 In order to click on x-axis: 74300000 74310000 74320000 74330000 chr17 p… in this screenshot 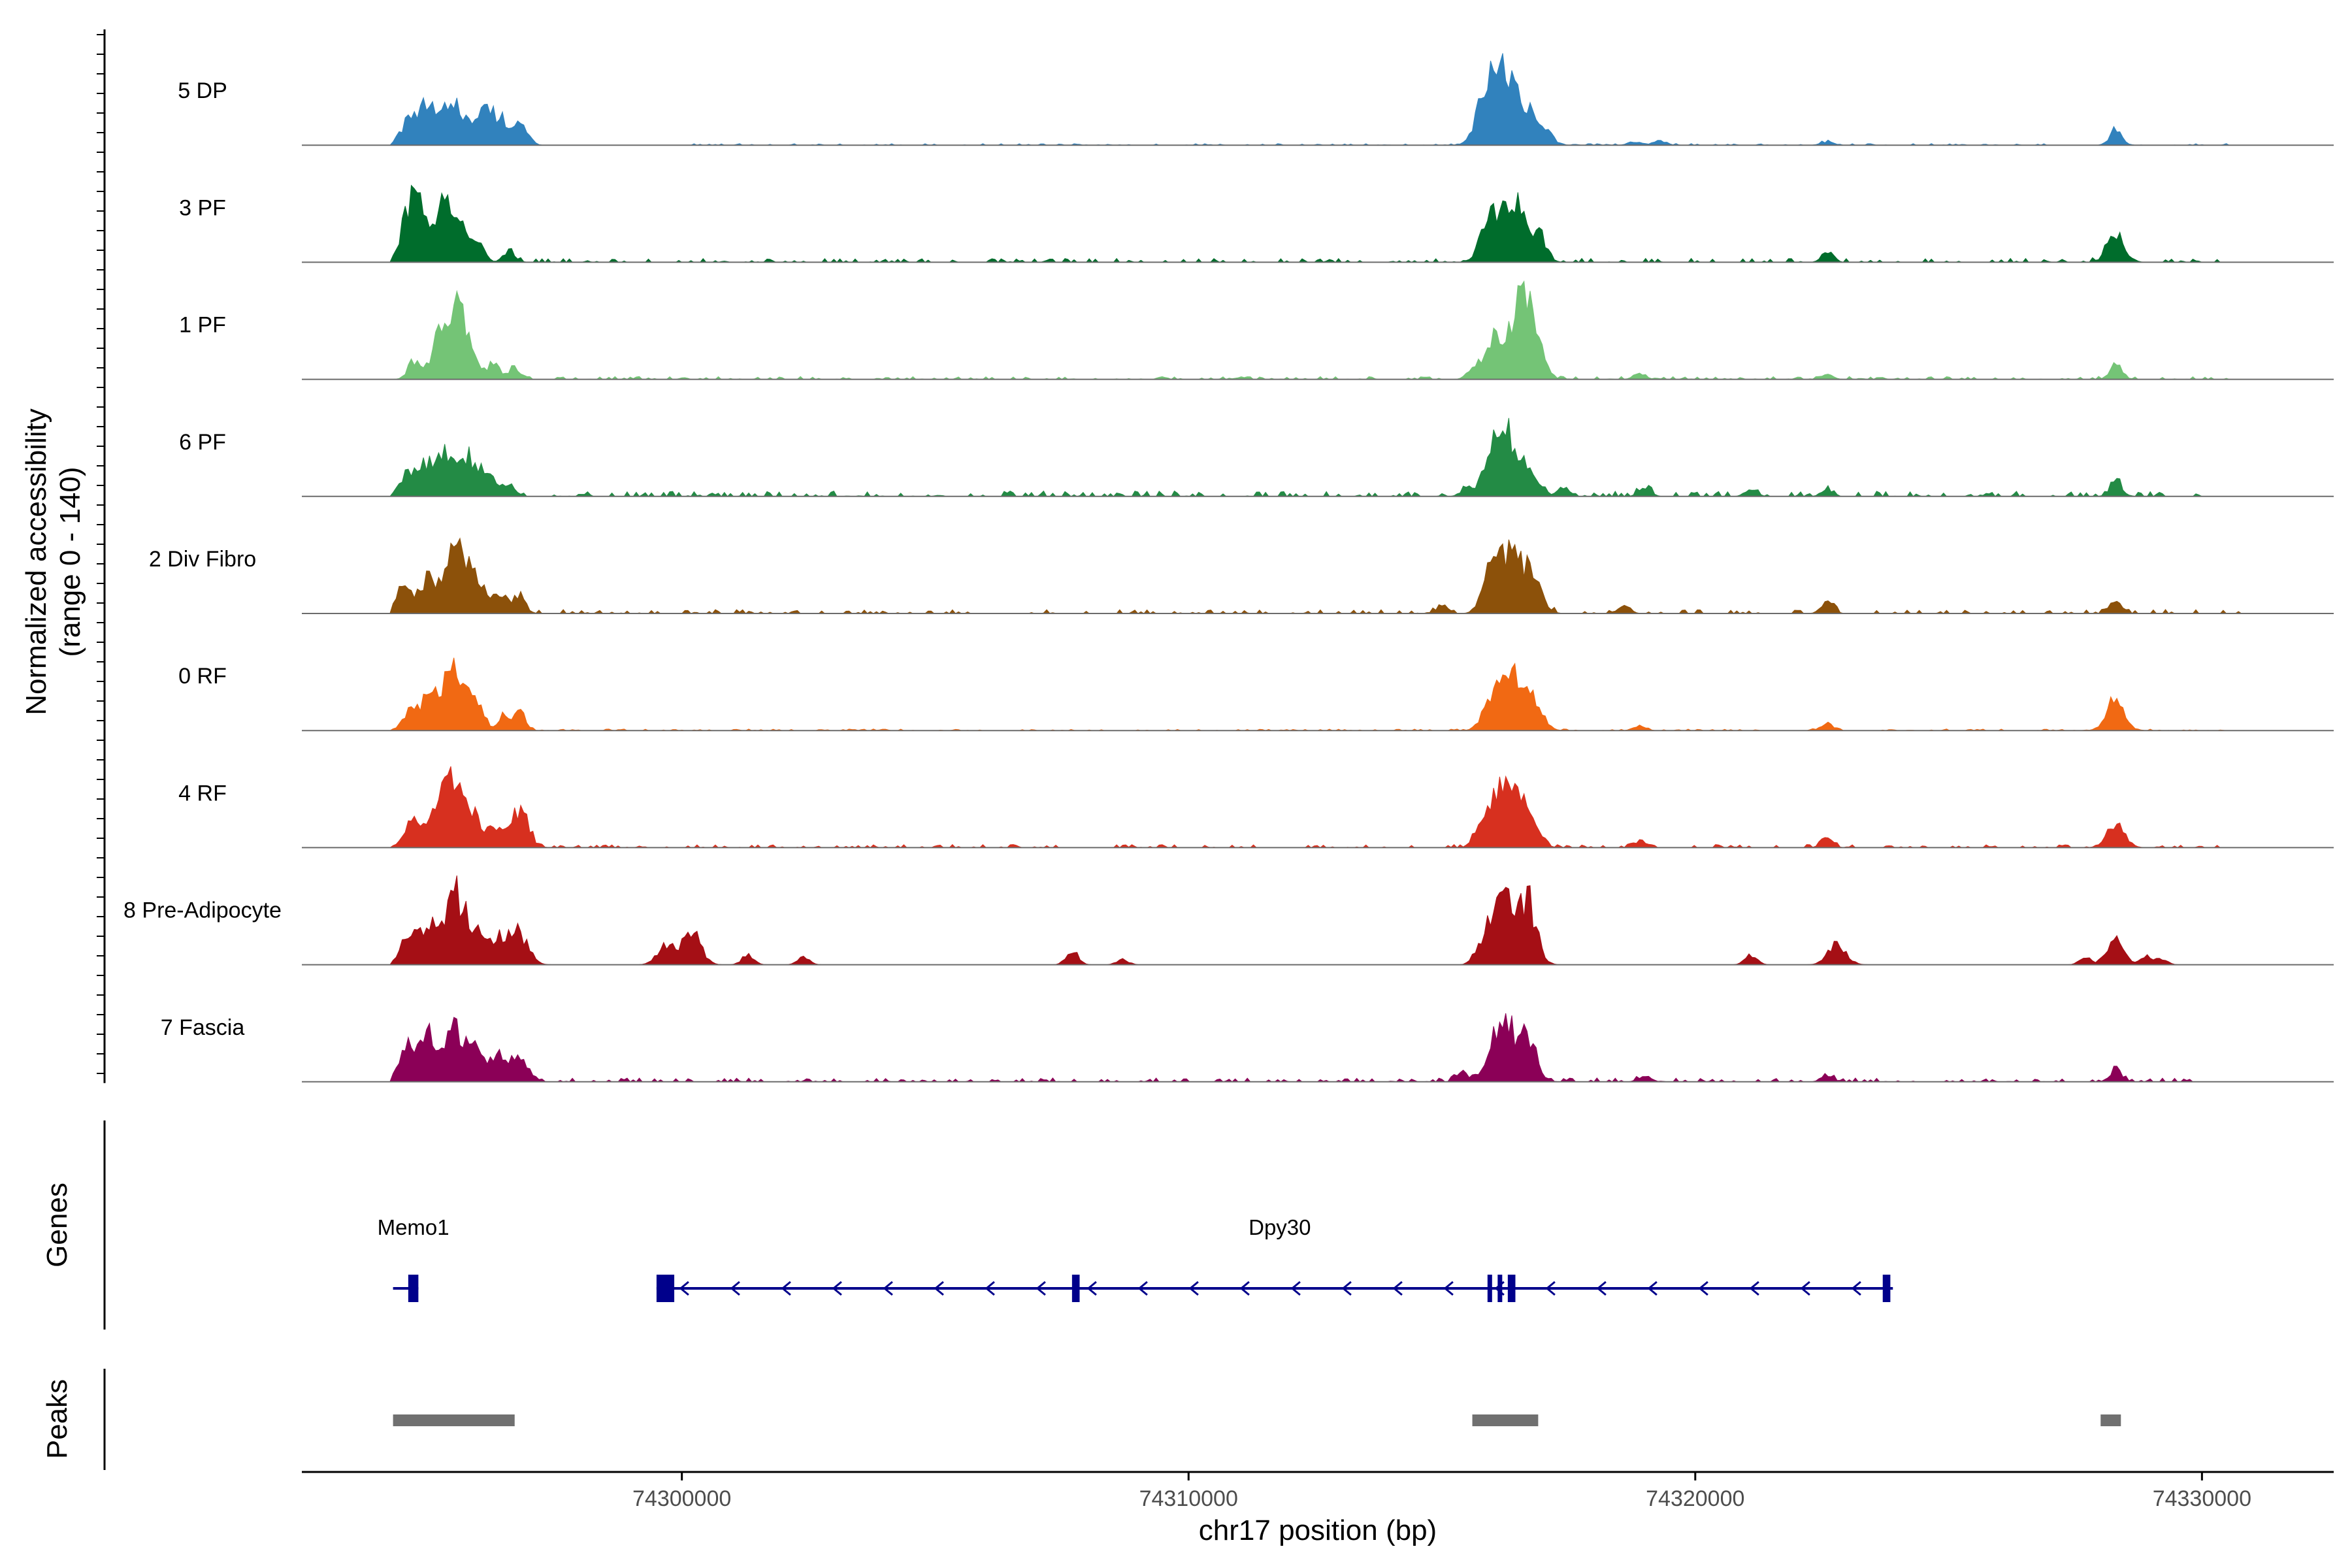, I will do `click(1318, 1508)`.